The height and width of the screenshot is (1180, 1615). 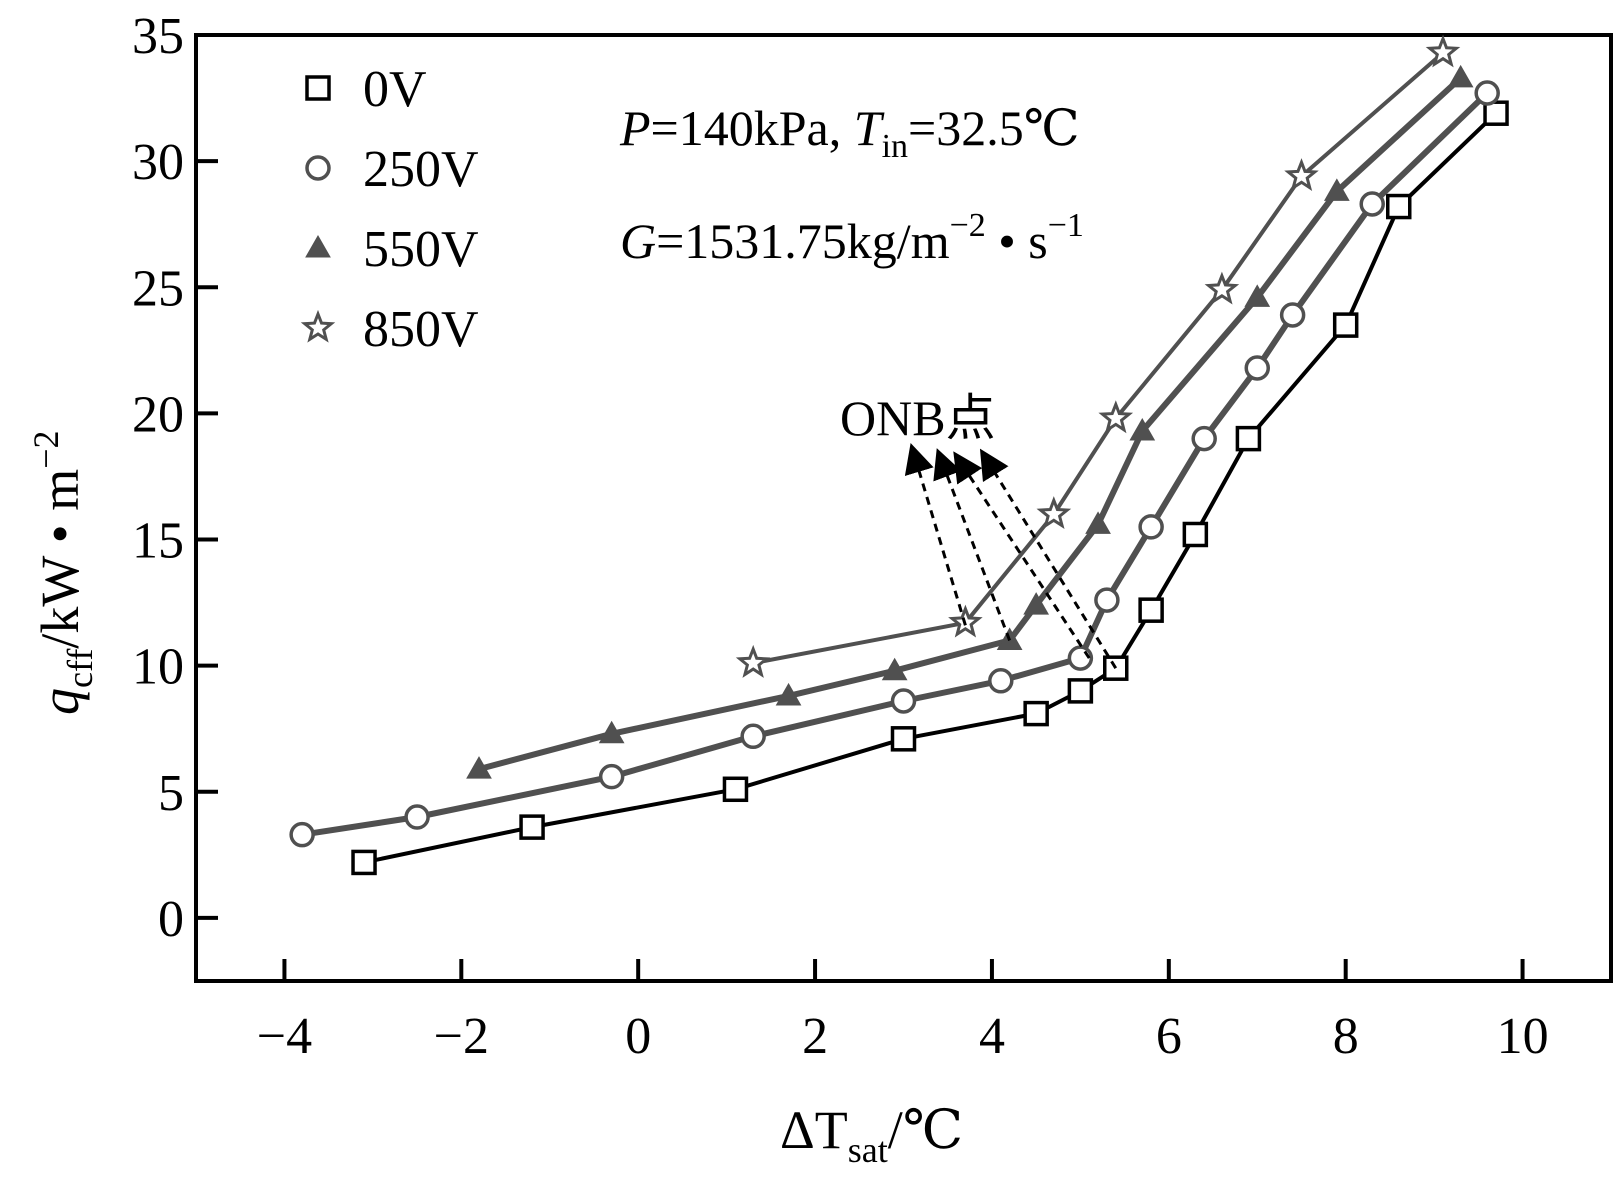 I want to click on legend-item-850V: 850V, so click(x=389, y=329).